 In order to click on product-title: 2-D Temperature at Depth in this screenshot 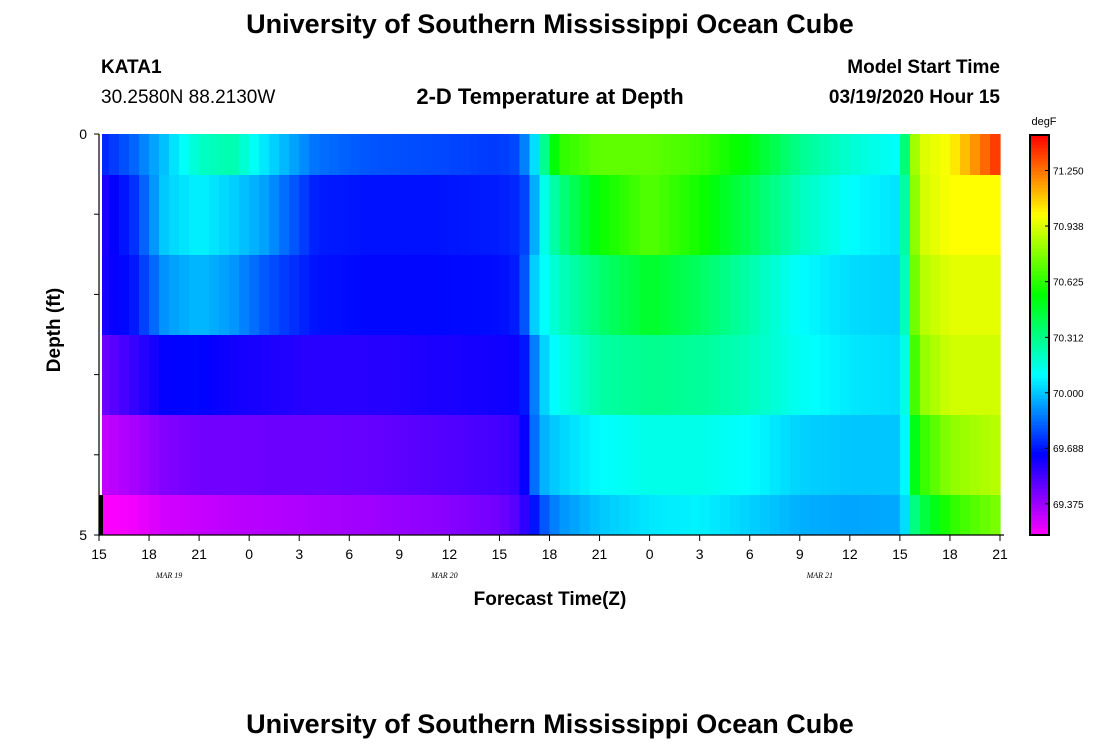, I will do `click(550, 96)`.